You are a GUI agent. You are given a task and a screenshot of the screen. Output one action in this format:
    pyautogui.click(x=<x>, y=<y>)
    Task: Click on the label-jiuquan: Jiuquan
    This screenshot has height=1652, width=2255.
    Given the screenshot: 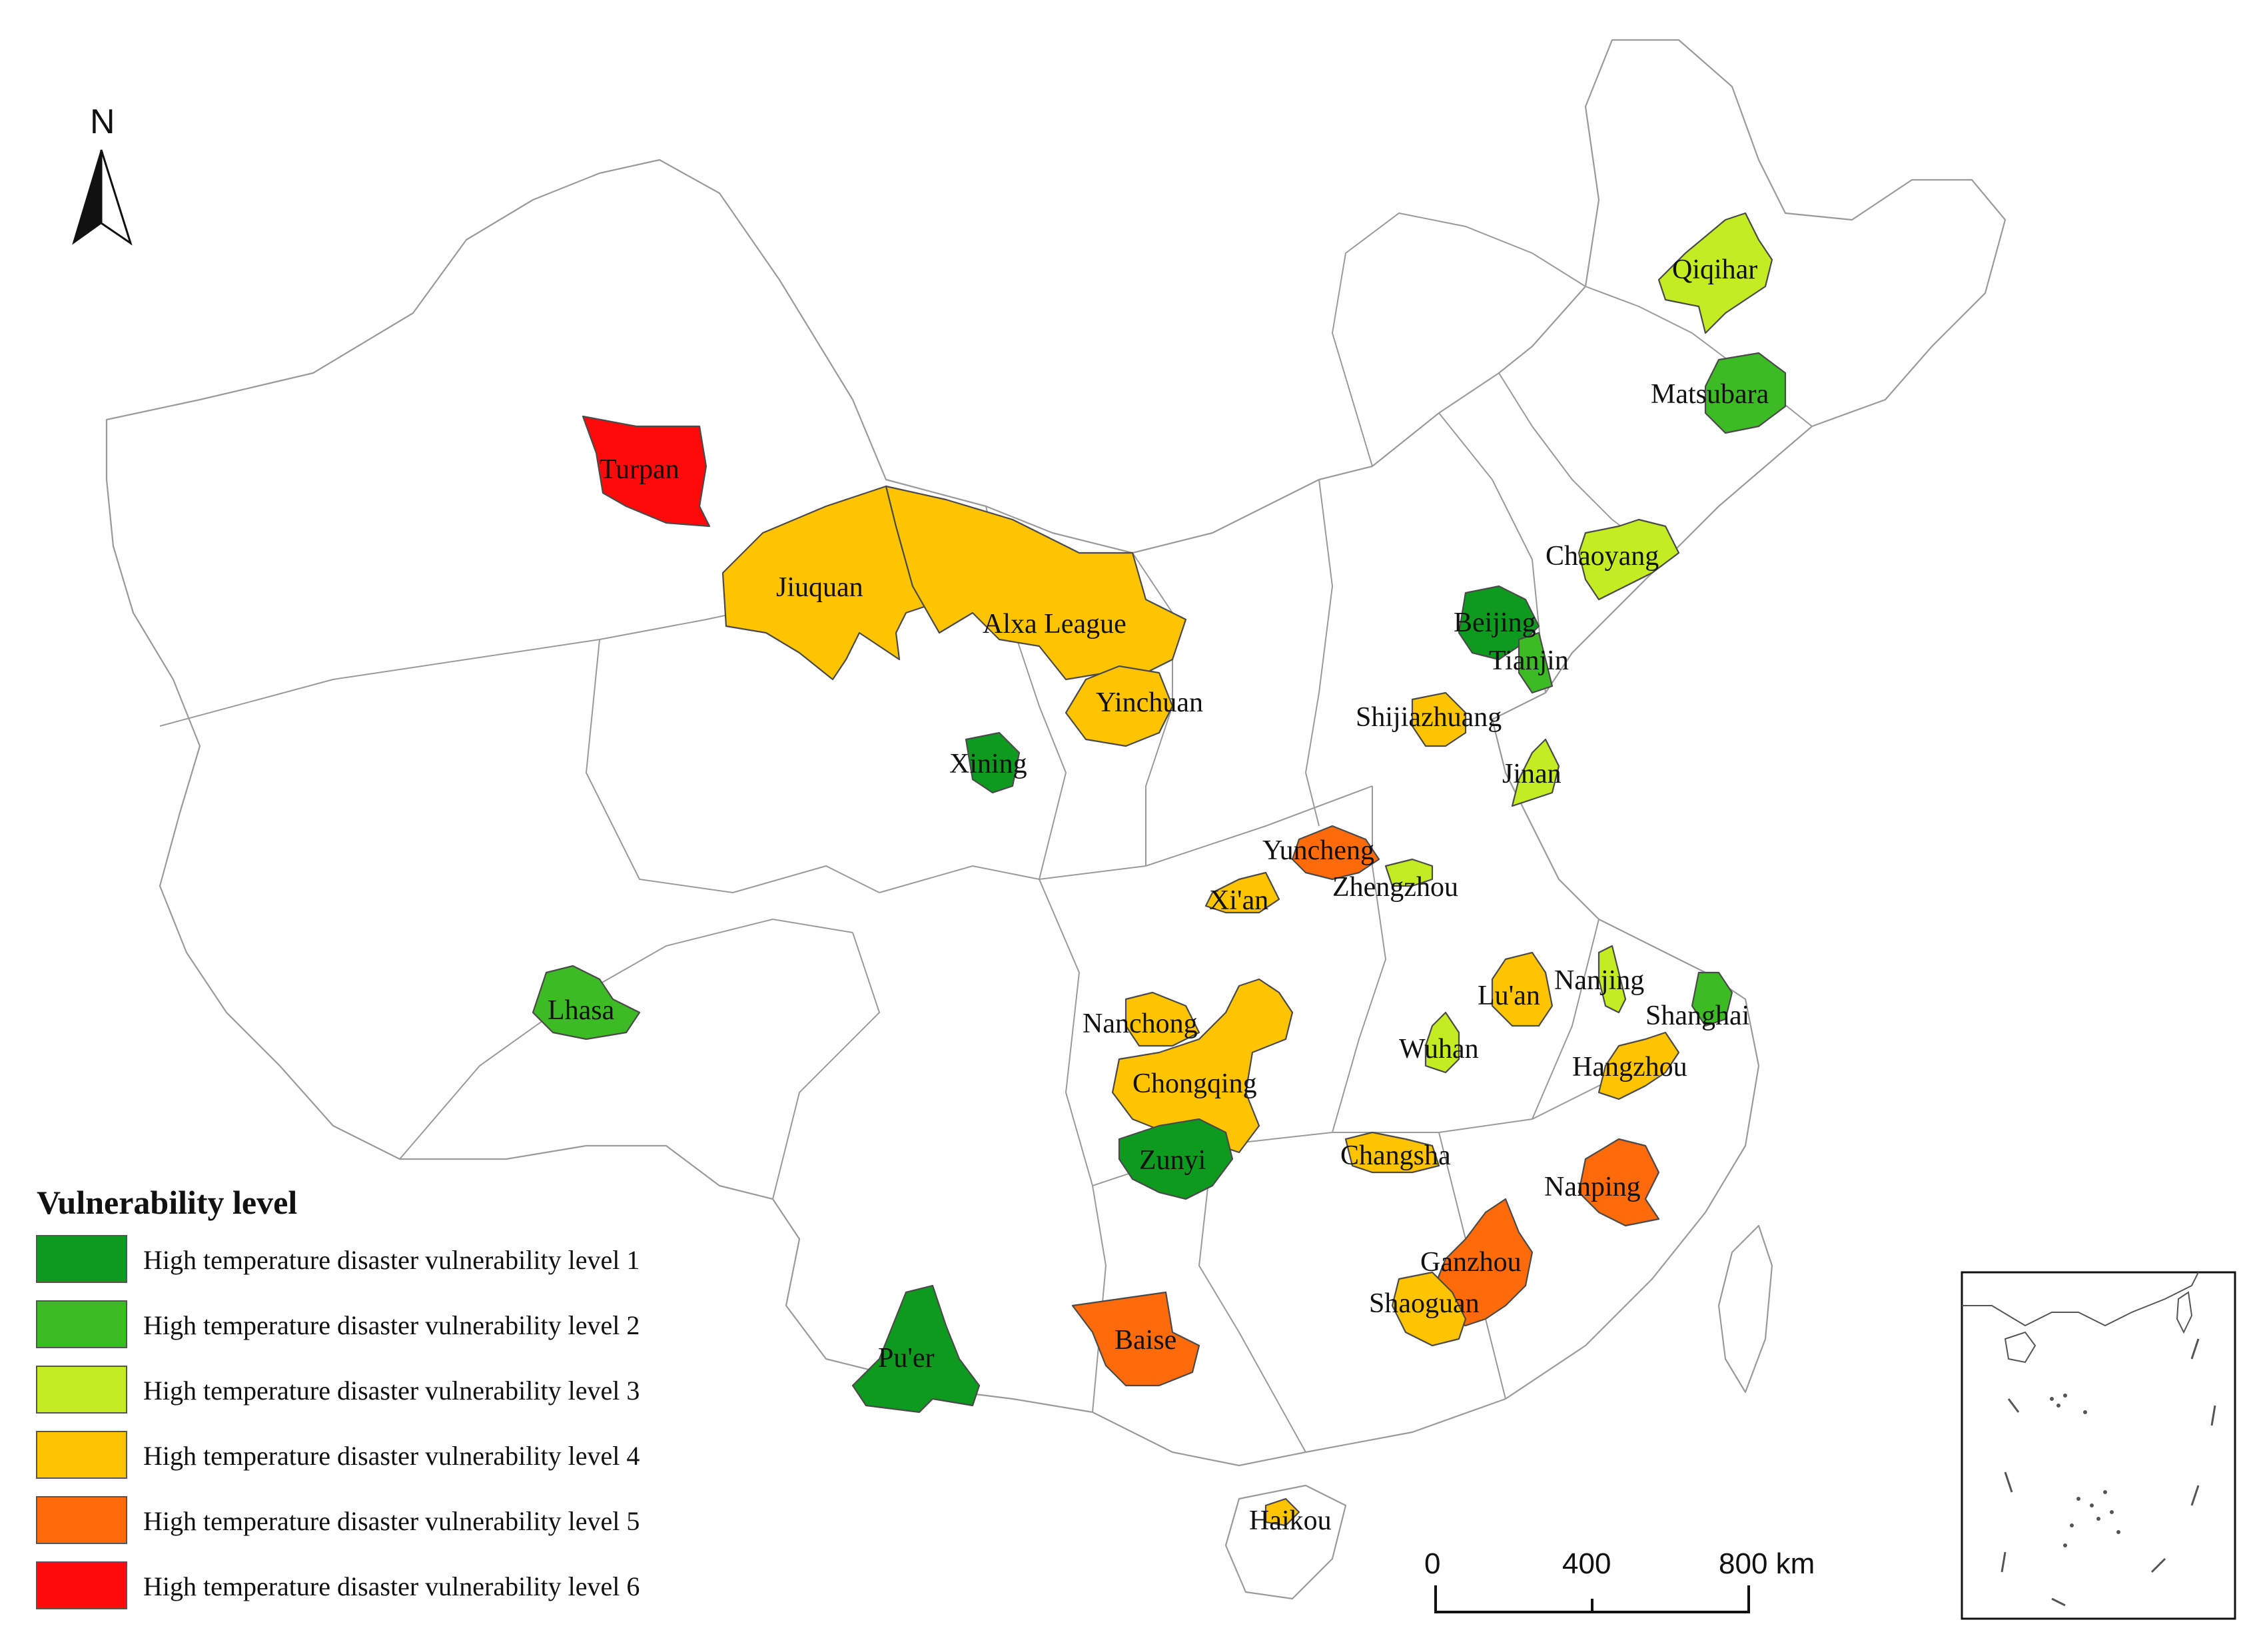 What is the action you would take?
    pyautogui.click(x=819, y=587)
    